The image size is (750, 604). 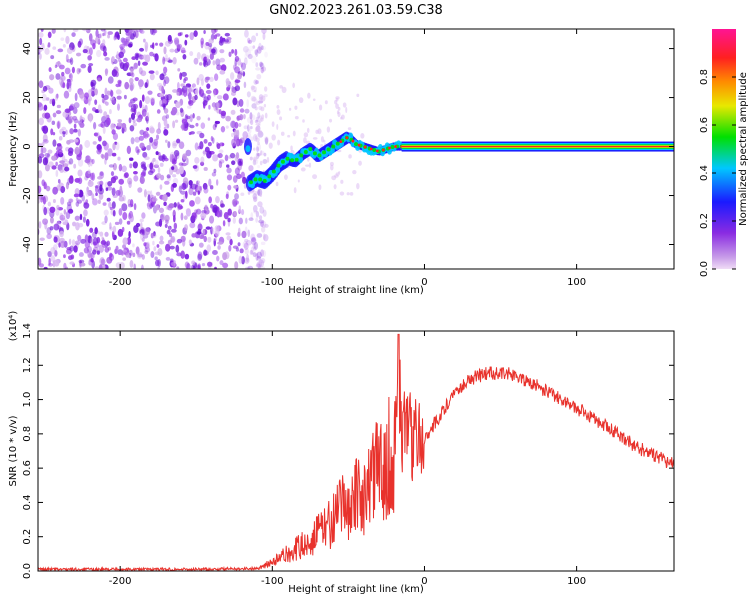 I want to click on steady-band-peak, so click(x=537, y=146).